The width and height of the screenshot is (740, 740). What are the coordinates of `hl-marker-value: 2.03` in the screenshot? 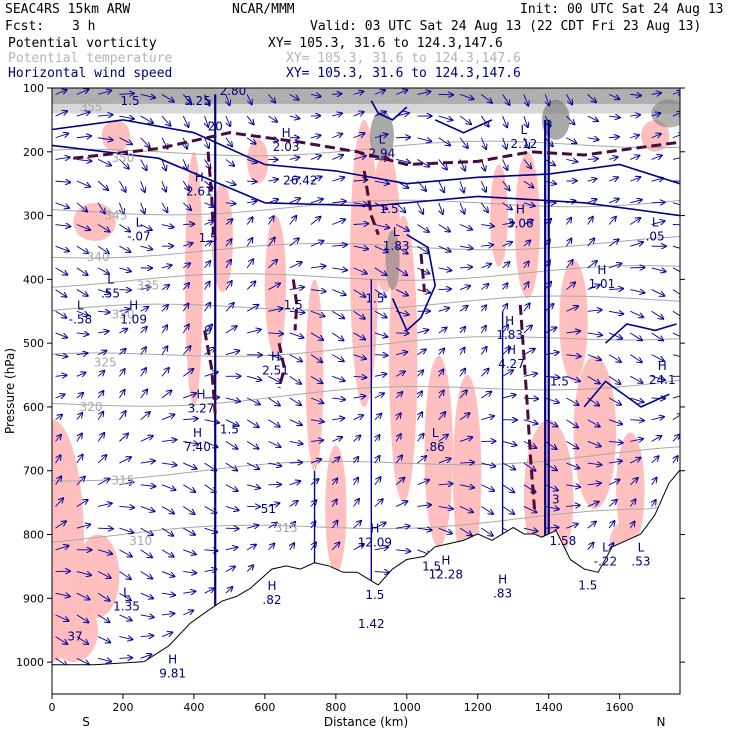 It's located at (286, 147).